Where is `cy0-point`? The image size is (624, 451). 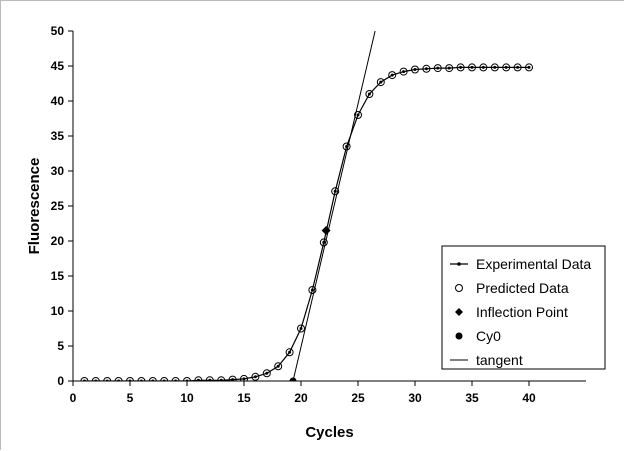
cy0-point is located at coordinates (293, 379).